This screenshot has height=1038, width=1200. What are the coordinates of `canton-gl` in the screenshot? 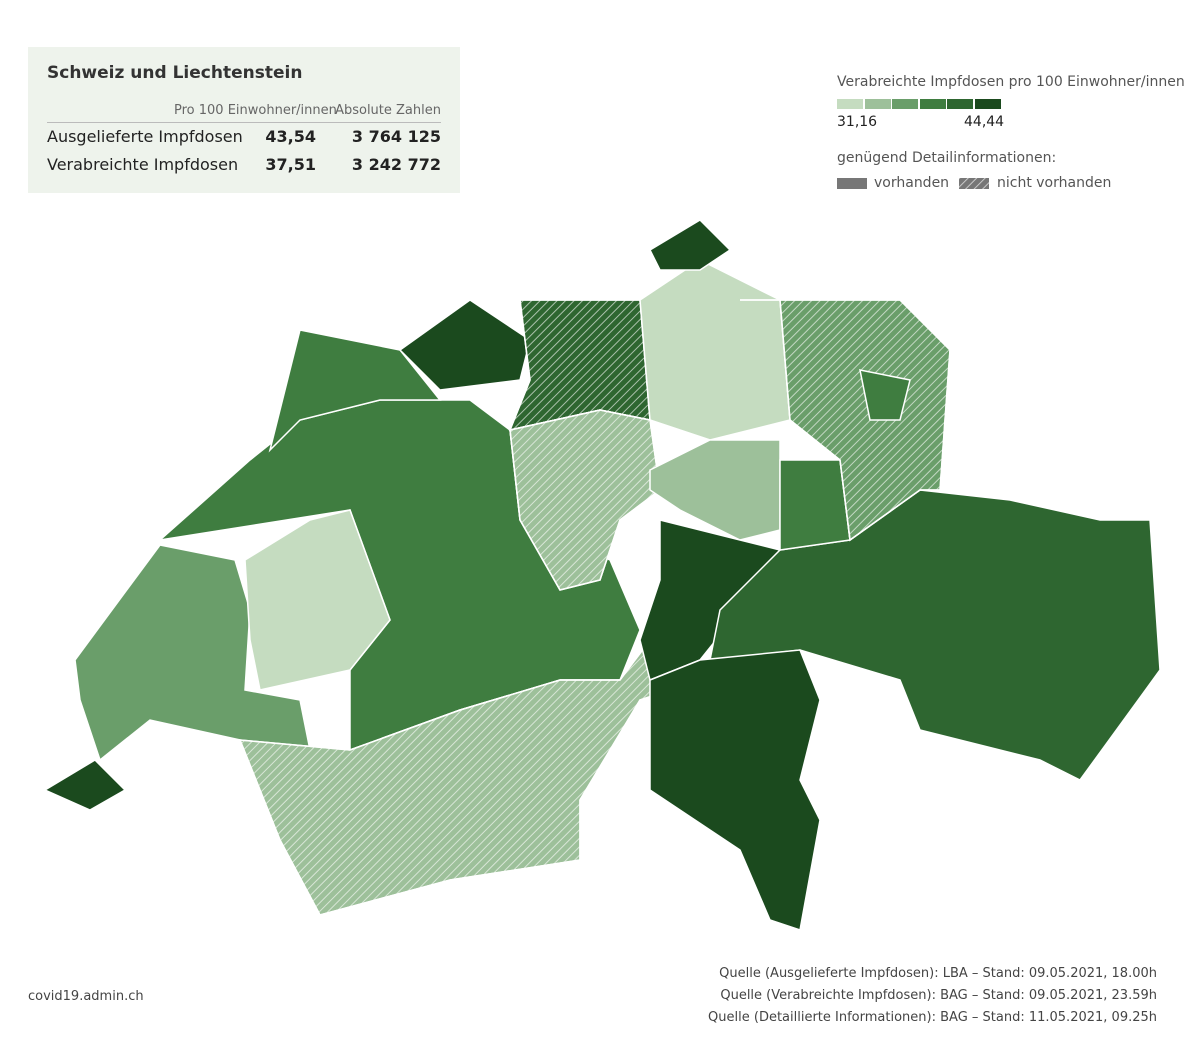 It's located at (815, 505).